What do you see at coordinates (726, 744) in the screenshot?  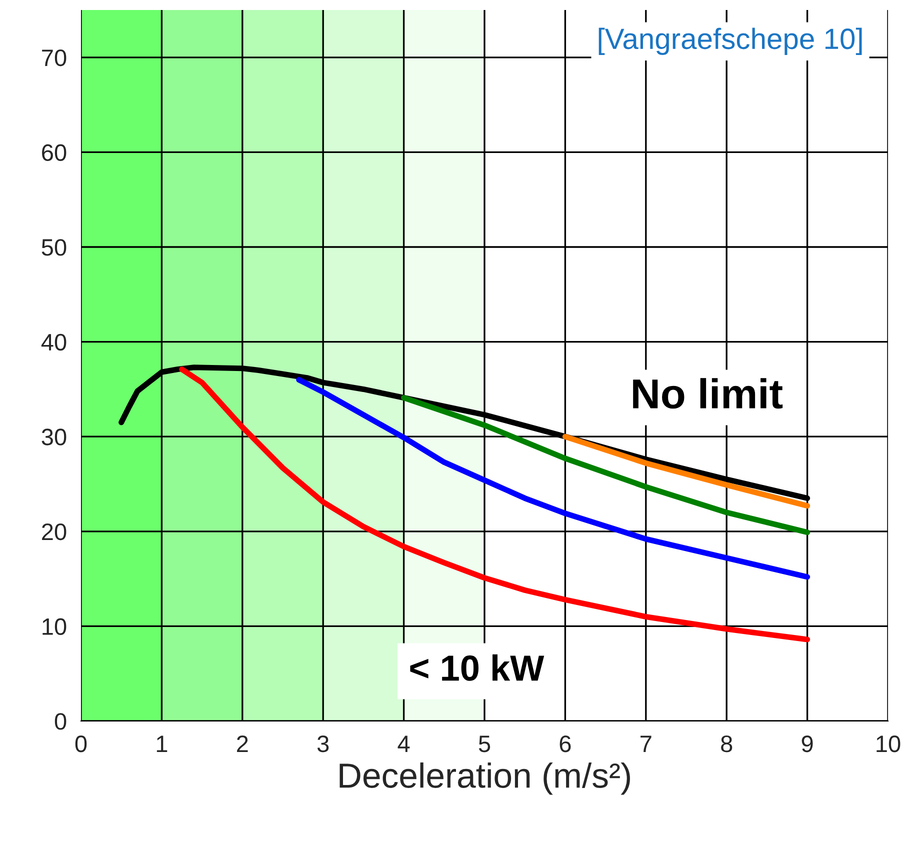 I see `x-tick-label: 8` at bounding box center [726, 744].